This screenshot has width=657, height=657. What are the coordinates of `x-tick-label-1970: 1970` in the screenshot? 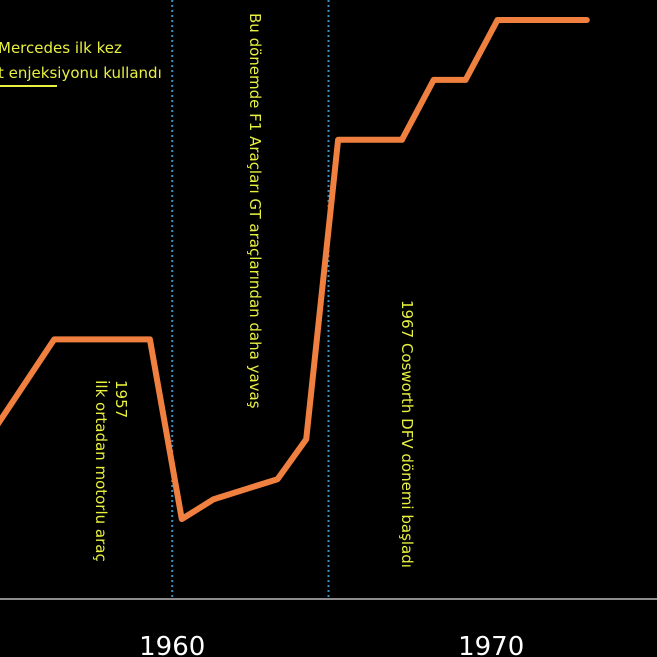 It's located at (491, 644).